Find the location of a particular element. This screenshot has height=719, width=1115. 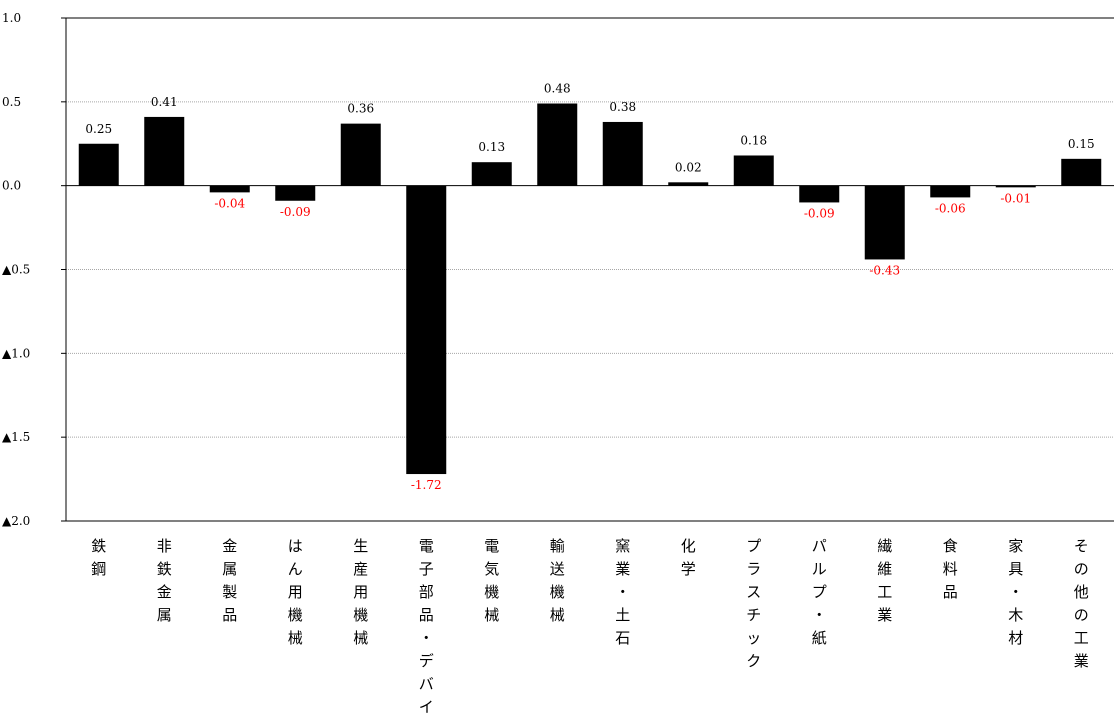

y-tick-label: 0.5 is located at coordinates (11, 102).